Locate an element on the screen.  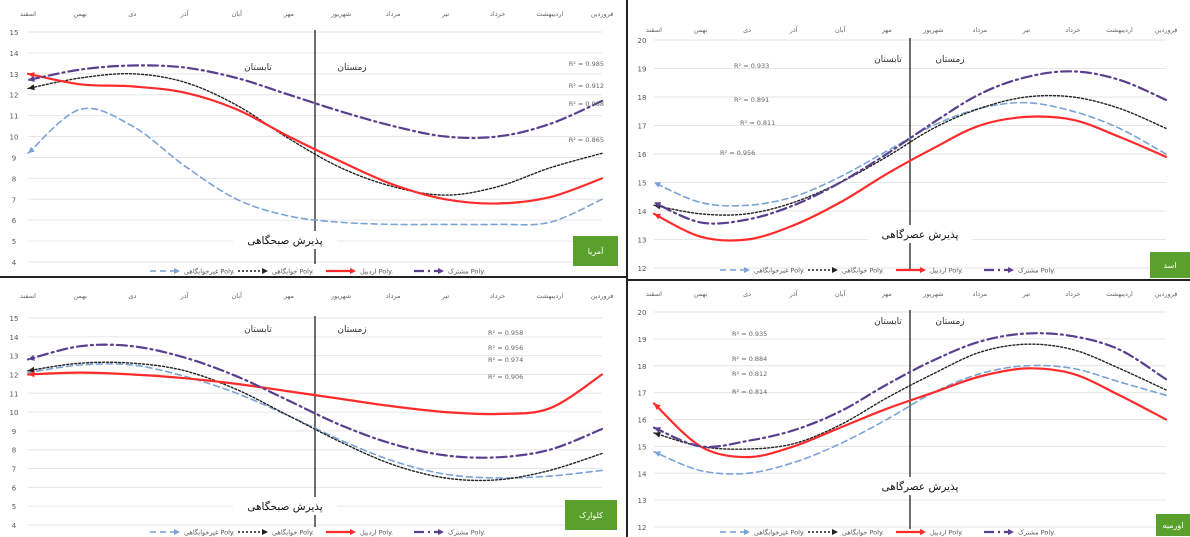
caption-box is located at coordinates (285, 506).